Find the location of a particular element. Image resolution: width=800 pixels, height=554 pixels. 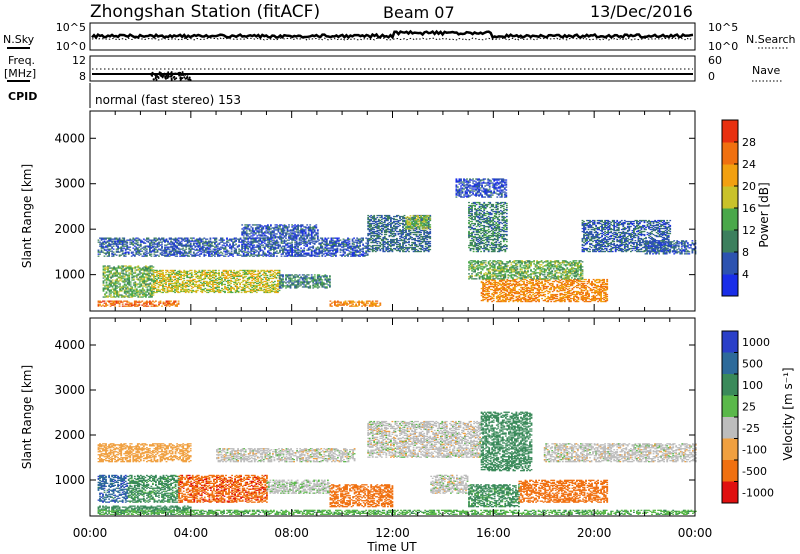

cpid-row: CPID normal (fast stereo) 153 is located at coordinates (124, 95).